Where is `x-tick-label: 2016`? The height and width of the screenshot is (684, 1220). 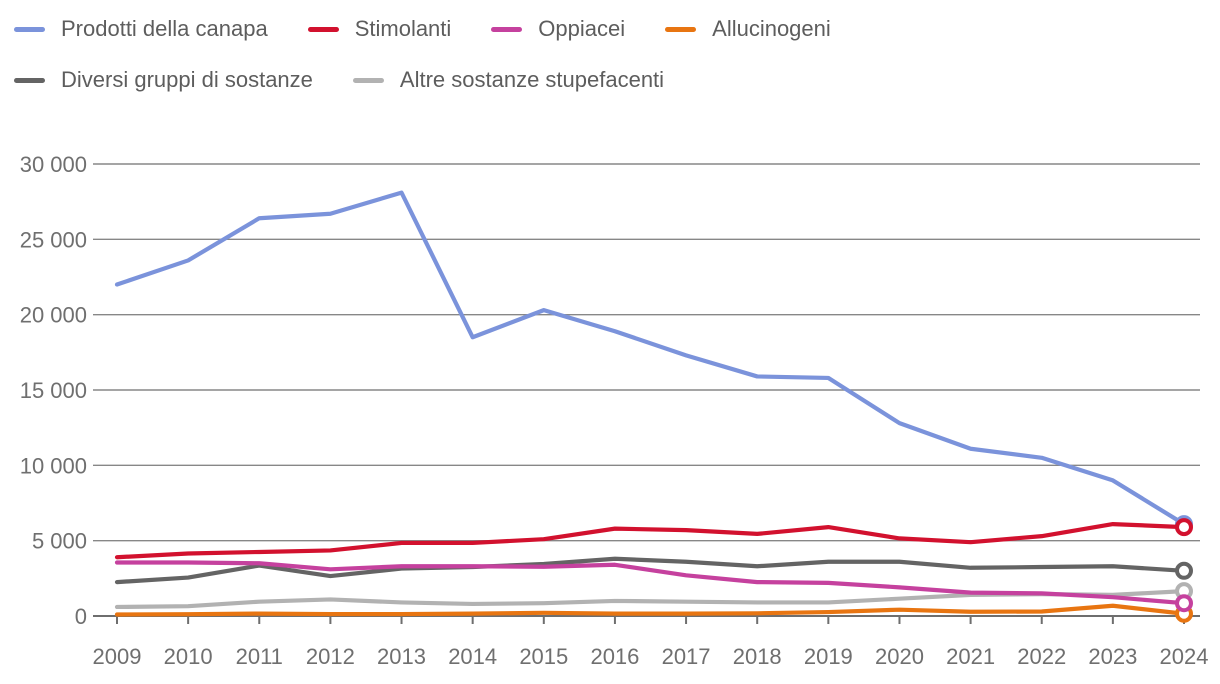 x-tick-label: 2016 is located at coordinates (614, 656).